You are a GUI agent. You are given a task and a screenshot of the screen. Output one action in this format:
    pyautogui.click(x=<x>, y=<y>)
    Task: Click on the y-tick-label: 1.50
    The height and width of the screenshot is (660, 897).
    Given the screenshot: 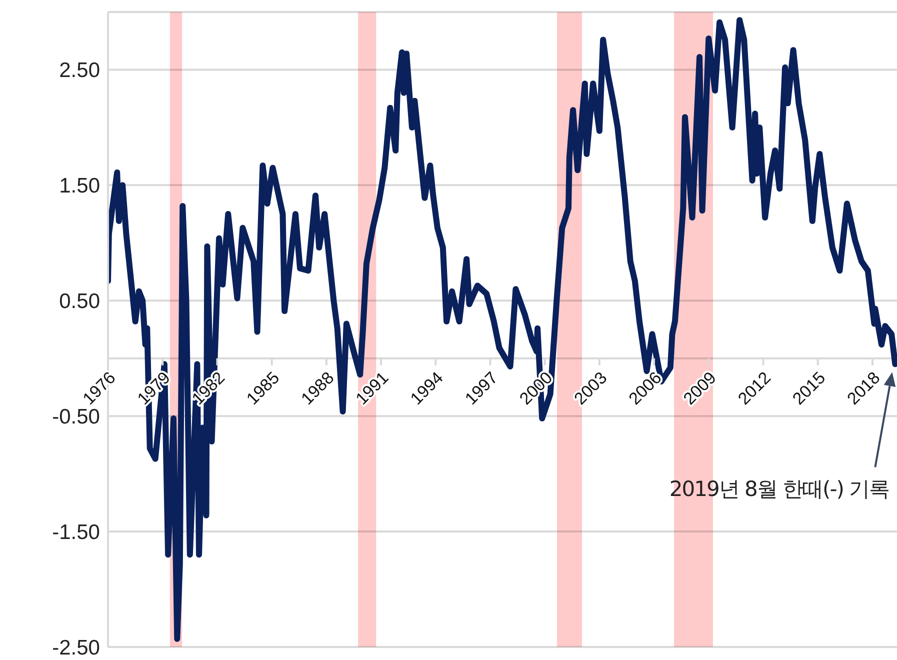 What is the action you would take?
    pyautogui.click(x=79, y=186)
    